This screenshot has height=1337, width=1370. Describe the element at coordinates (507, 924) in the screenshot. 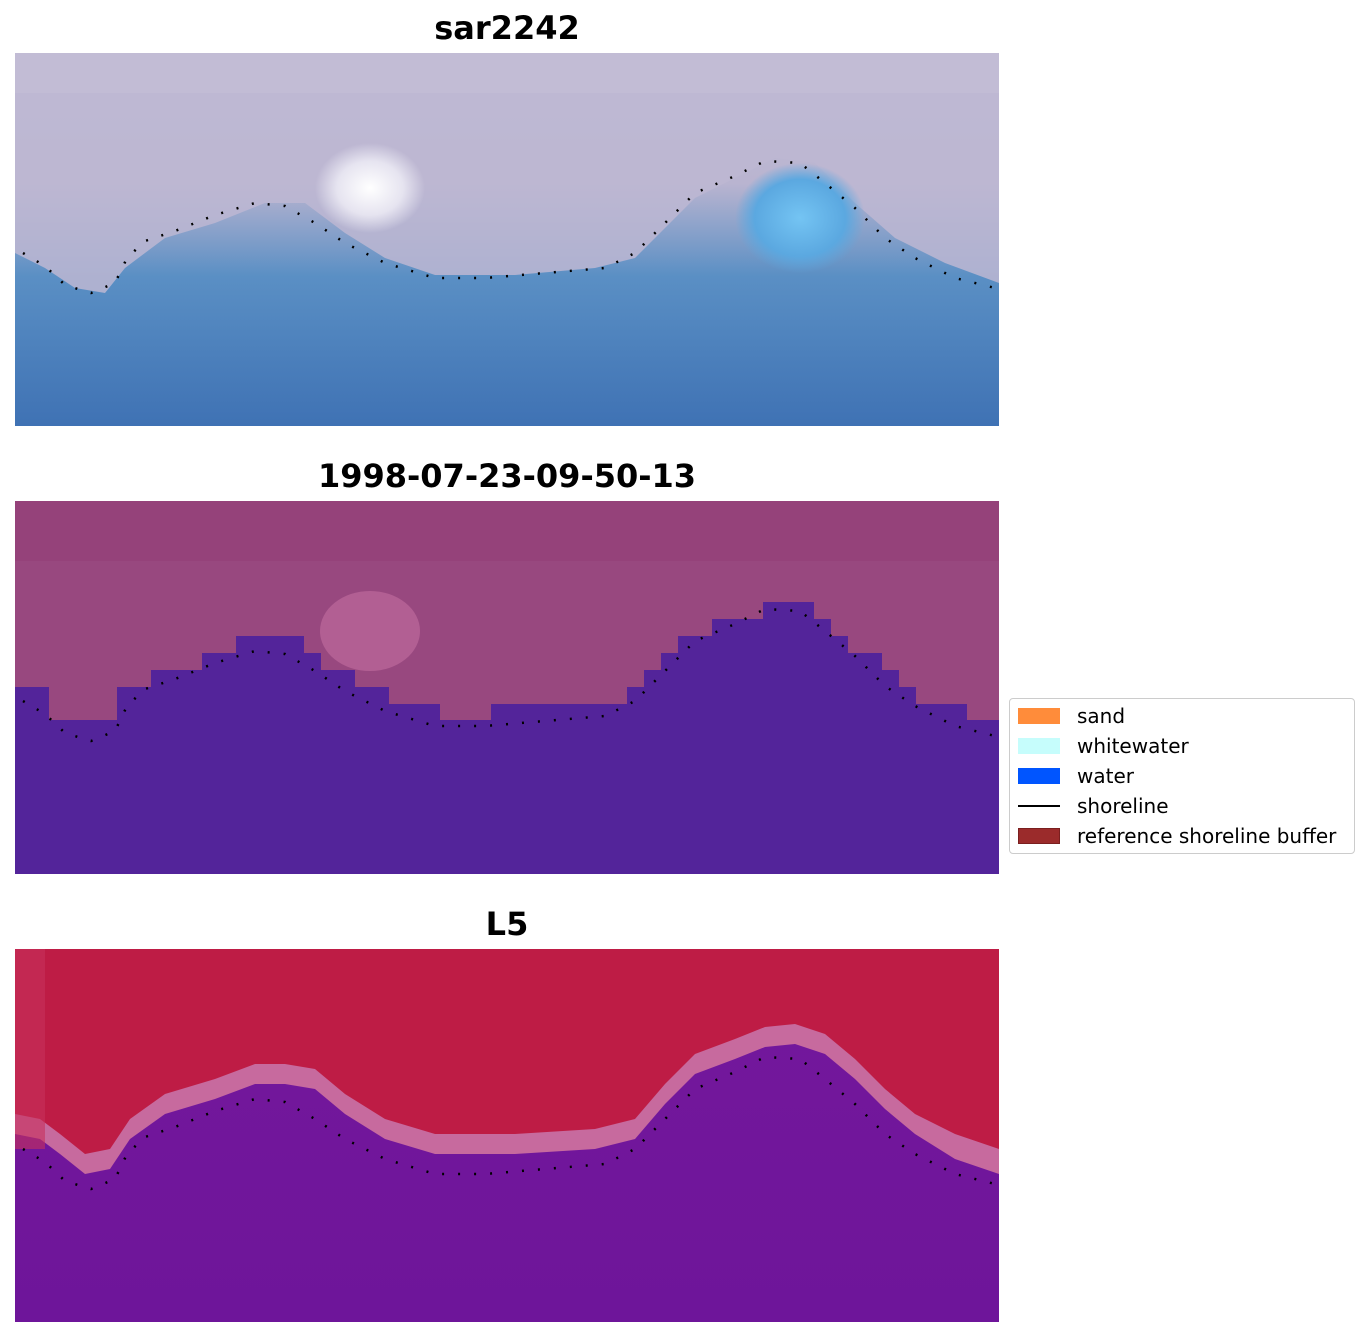

I see `panel-title-mndwi: L5` at that location.